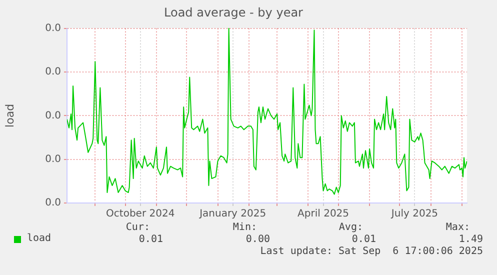 The height and width of the screenshot is (275, 497). I want to click on x-tick-label: April 2025, so click(324, 214).